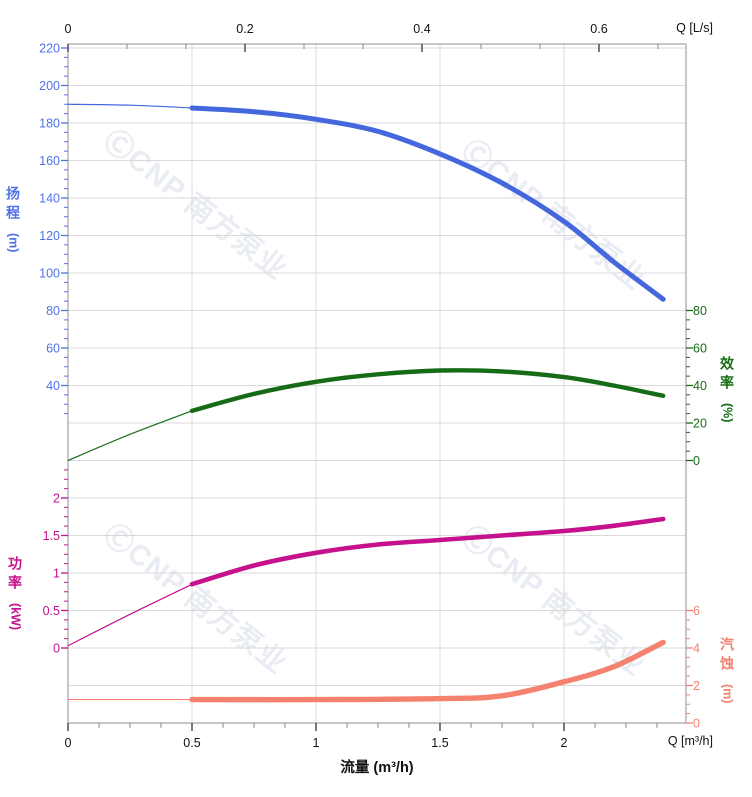 This screenshot has height=797, width=752. I want to click on npsh-axis-title-text: 汽蚀, so click(727, 656).